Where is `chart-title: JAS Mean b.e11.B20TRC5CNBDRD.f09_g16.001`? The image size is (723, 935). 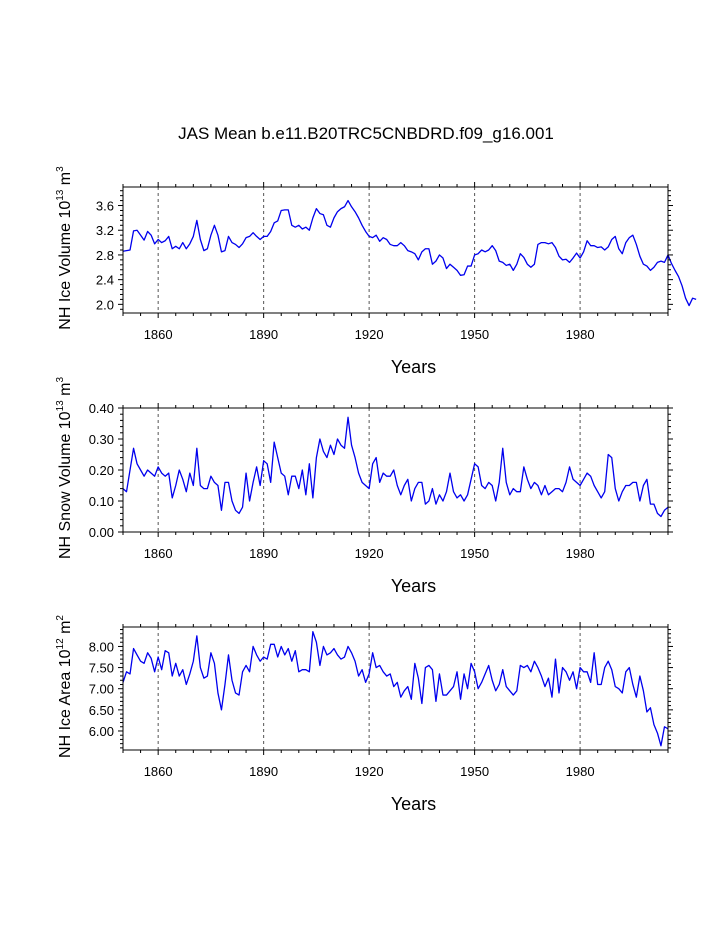
chart-title: JAS Mean b.e11.B20TRC5CNBDRD.f09_g16.001 is located at coordinates (366, 133).